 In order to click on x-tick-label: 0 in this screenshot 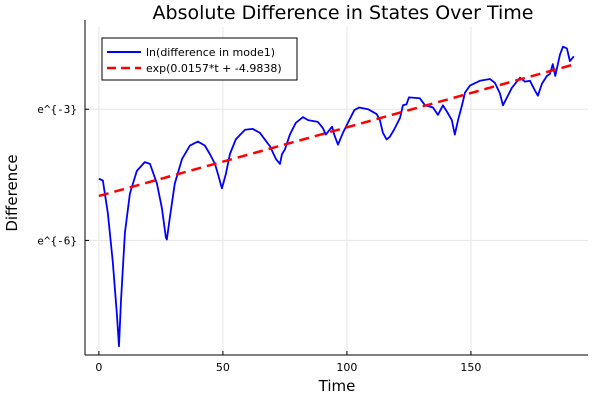, I will do `click(98, 367)`.